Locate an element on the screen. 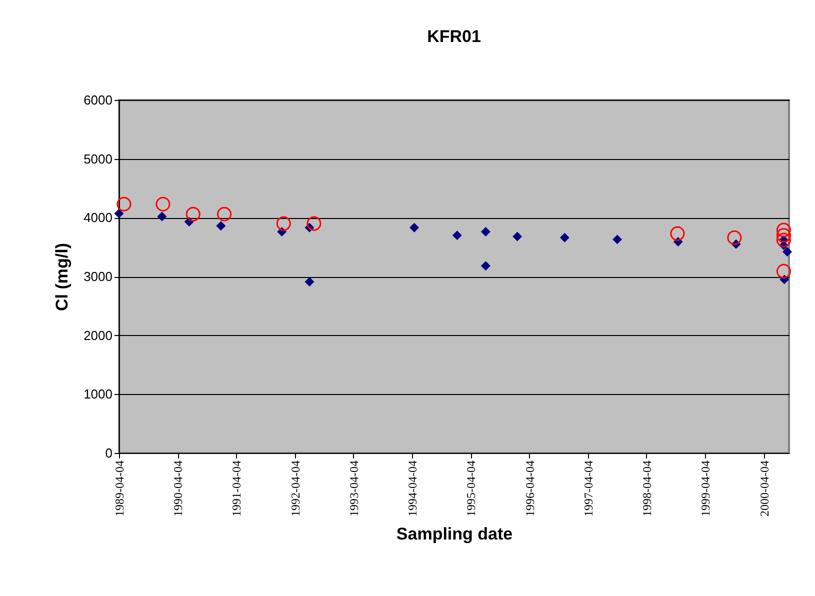 The width and height of the screenshot is (815, 596). y-axis-title: Cl (mg/l) is located at coordinates (62, 277).